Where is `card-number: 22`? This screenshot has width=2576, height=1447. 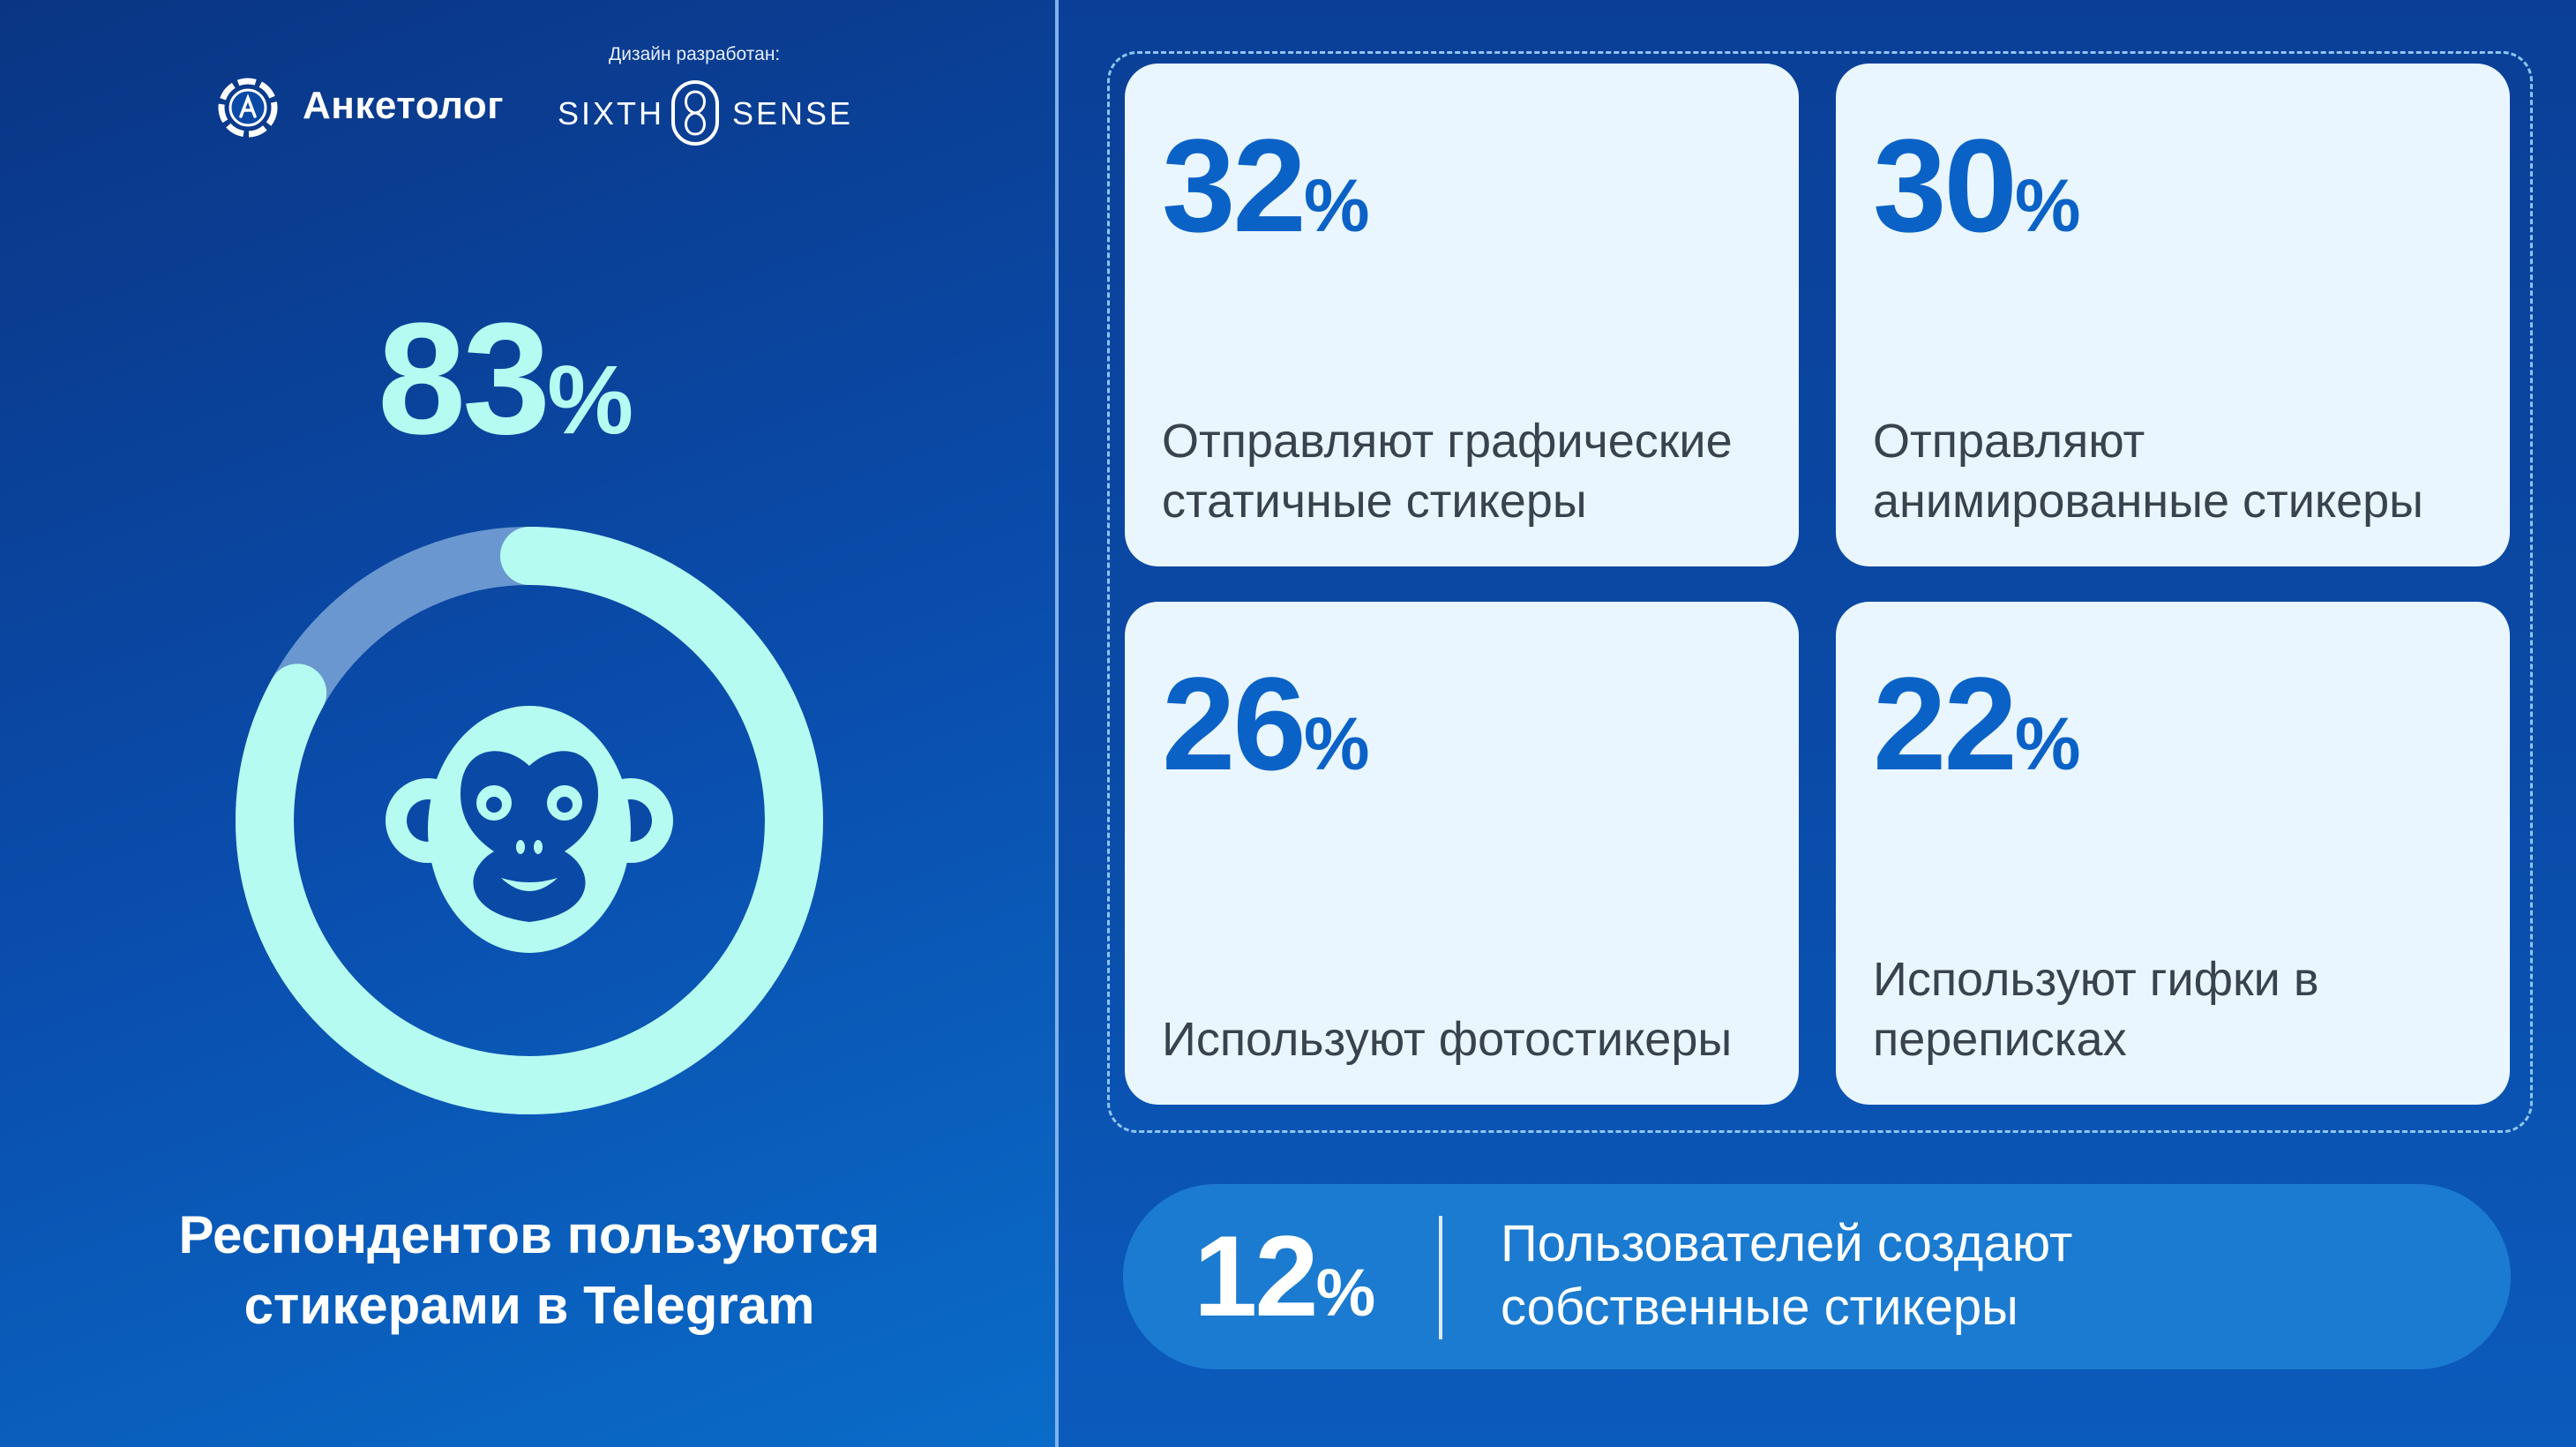
card-number: 22 is located at coordinates (1946, 723).